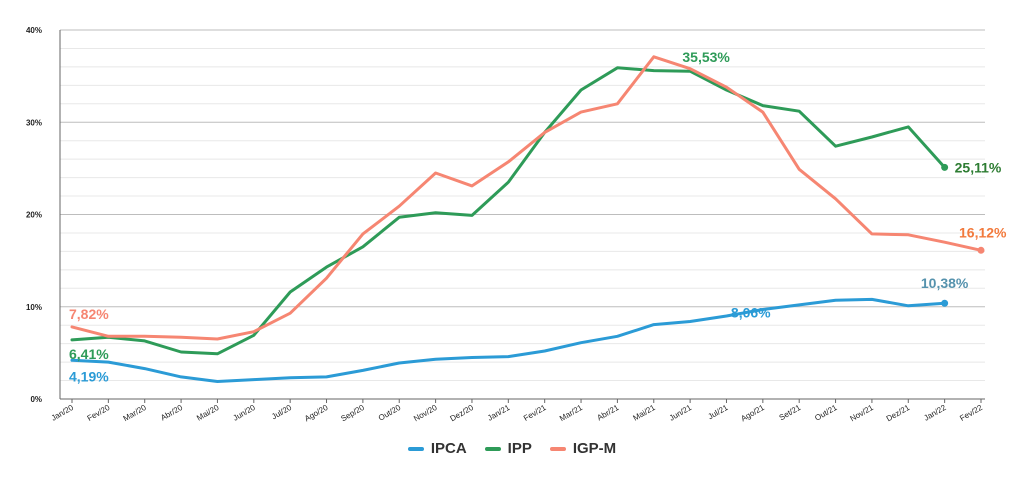 The width and height of the screenshot is (1024, 484). I want to click on legend-item-ipca: IPCA, so click(437, 448).